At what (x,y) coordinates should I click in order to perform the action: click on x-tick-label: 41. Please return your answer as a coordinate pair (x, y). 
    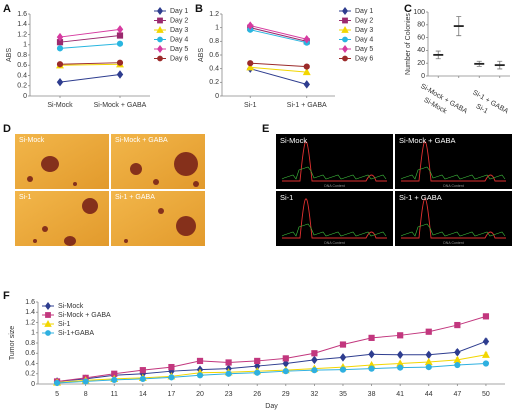
    Looking at the image, I should click on (400, 394).